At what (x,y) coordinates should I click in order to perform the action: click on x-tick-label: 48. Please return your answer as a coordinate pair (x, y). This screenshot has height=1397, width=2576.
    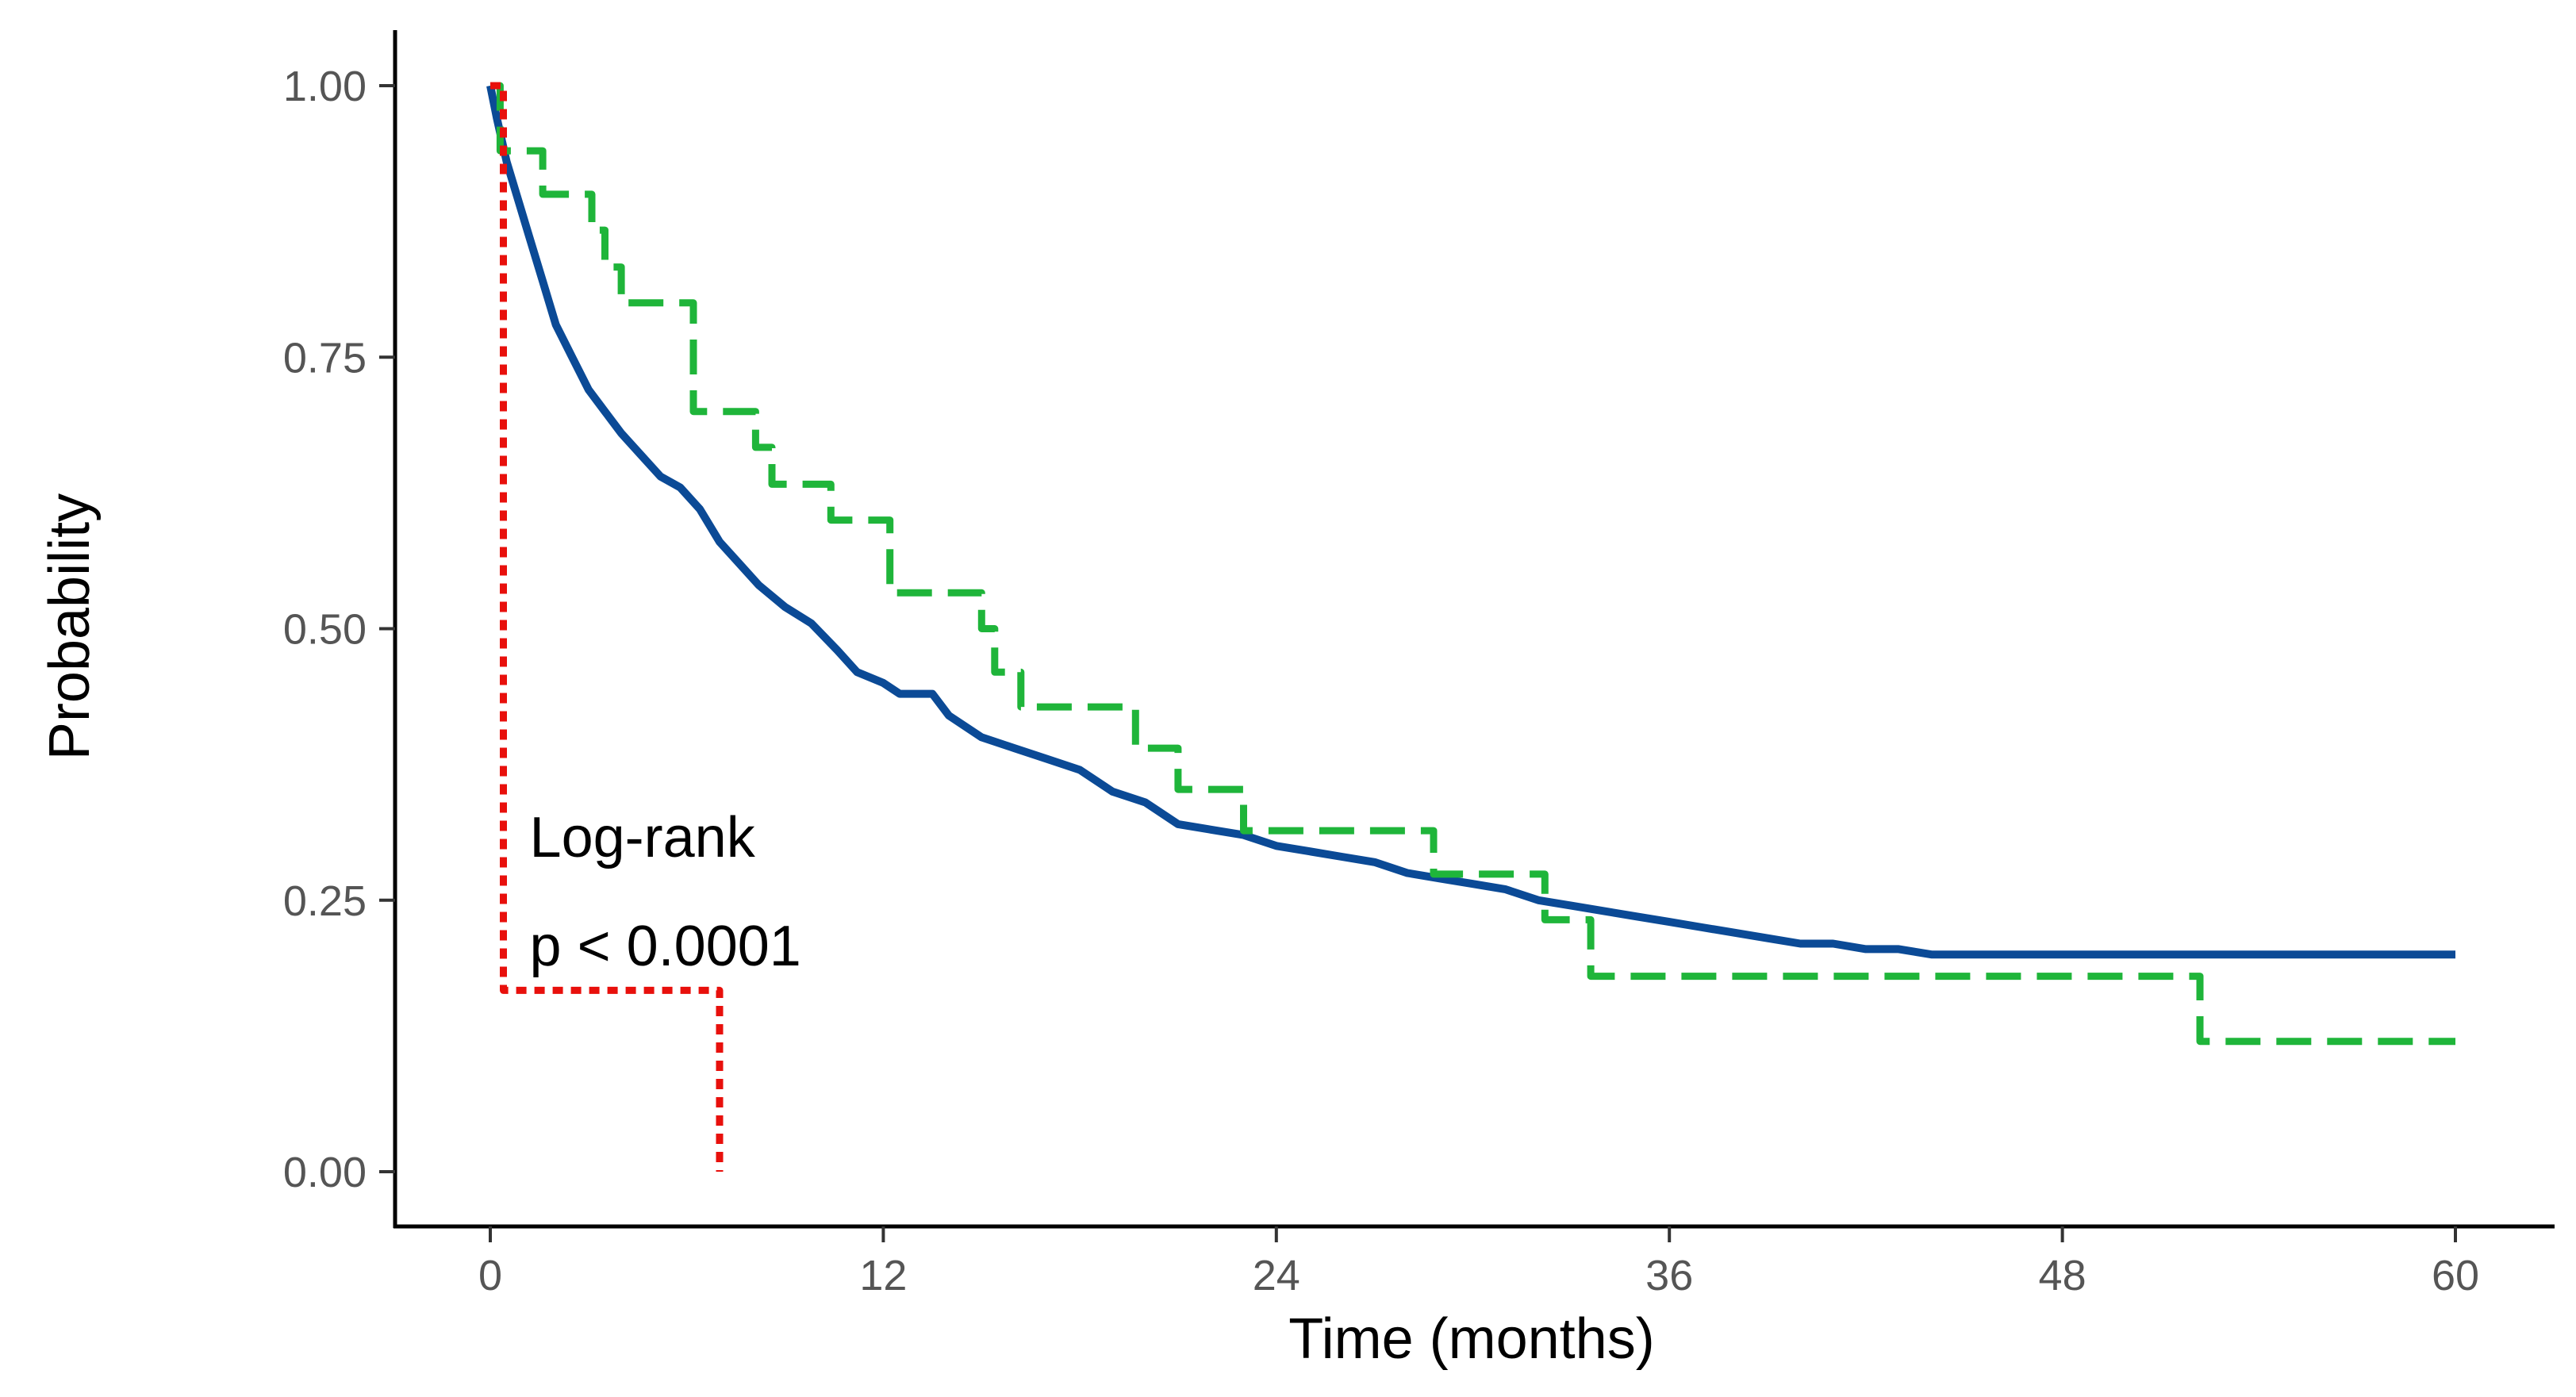
    Looking at the image, I should click on (2063, 1275).